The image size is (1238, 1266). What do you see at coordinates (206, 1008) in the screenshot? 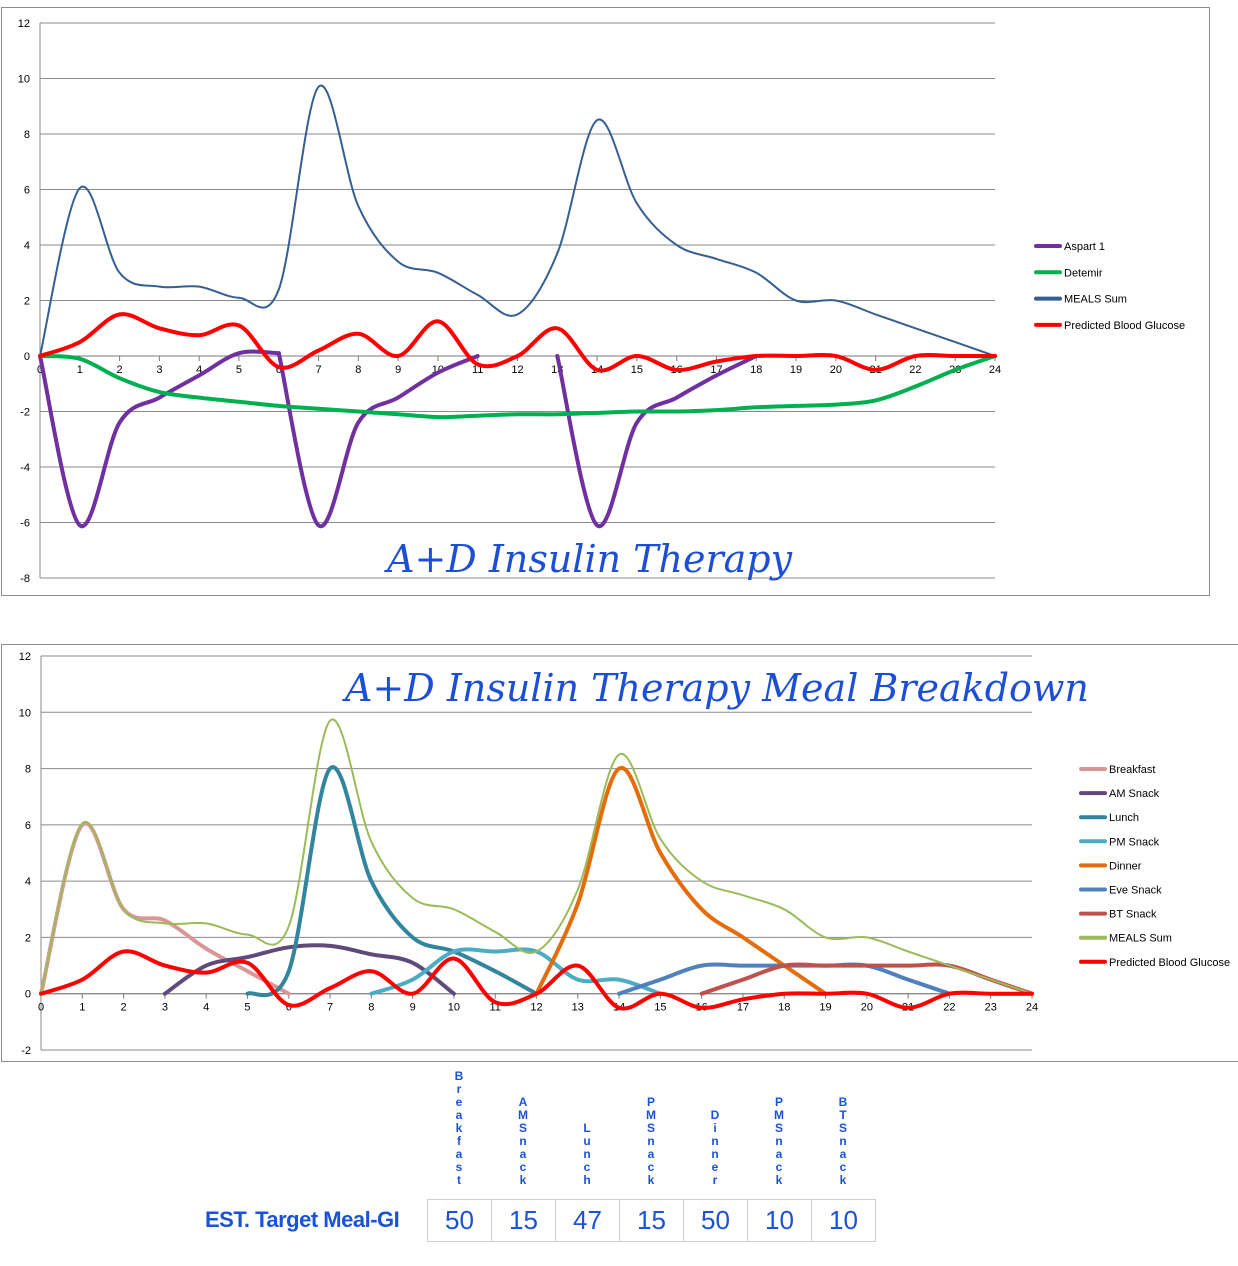
I see `x-tick-label: 4` at bounding box center [206, 1008].